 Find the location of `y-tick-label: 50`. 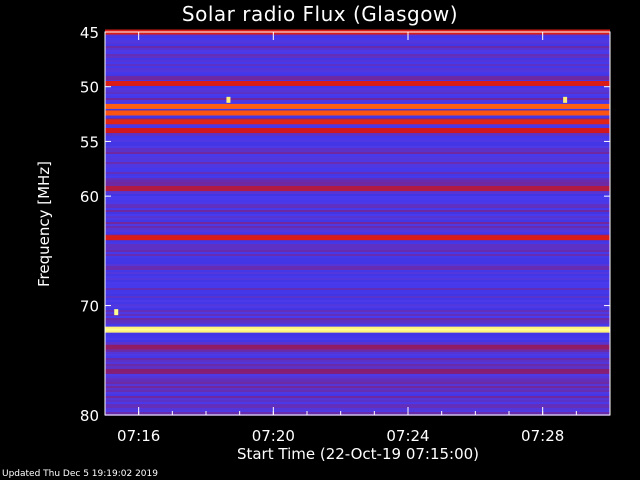

y-tick-label: 50 is located at coordinates (89, 88).